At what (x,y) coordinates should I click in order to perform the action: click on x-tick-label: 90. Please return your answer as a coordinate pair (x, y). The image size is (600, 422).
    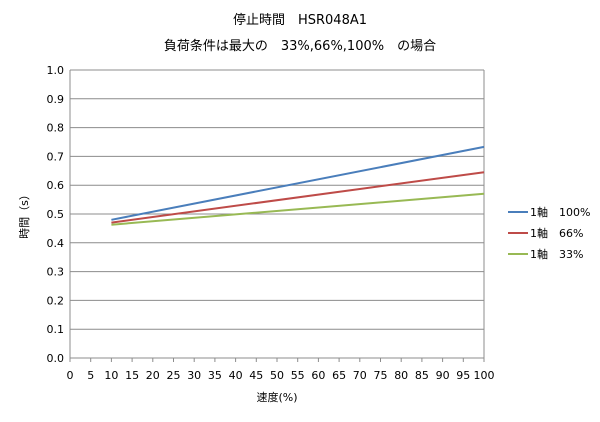
    Looking at the image, I should click on (443, 375).